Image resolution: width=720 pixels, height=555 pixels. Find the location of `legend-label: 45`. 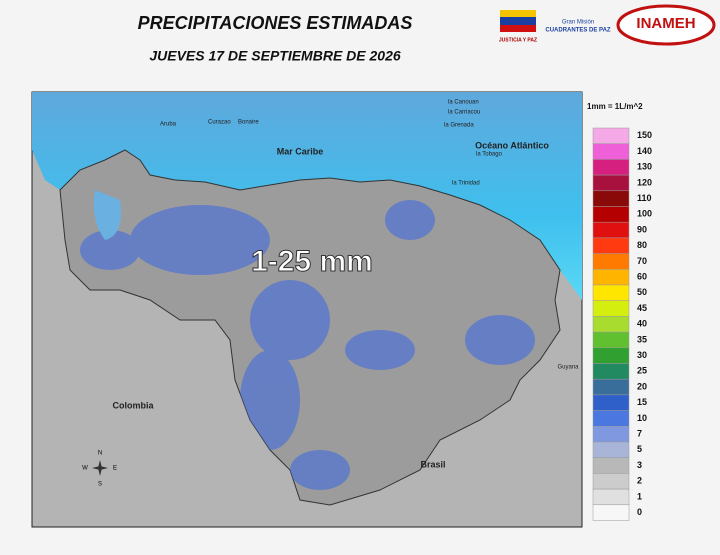

legend-label: 45 is located at coordinates (642, 308).